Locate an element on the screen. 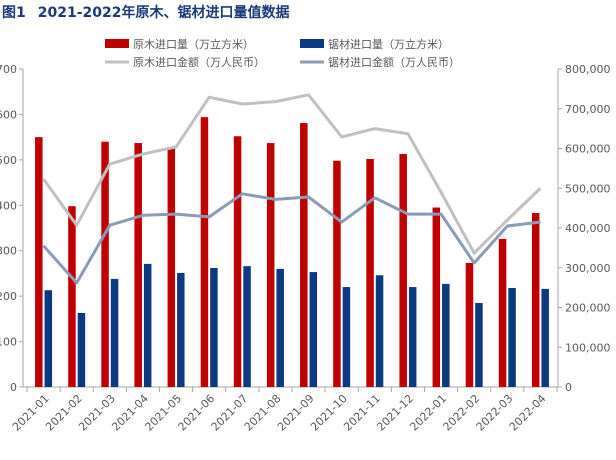 This screenshot has height=460, width=616. x-tick-label: 2022-04 is located at coordinates (528, 413).